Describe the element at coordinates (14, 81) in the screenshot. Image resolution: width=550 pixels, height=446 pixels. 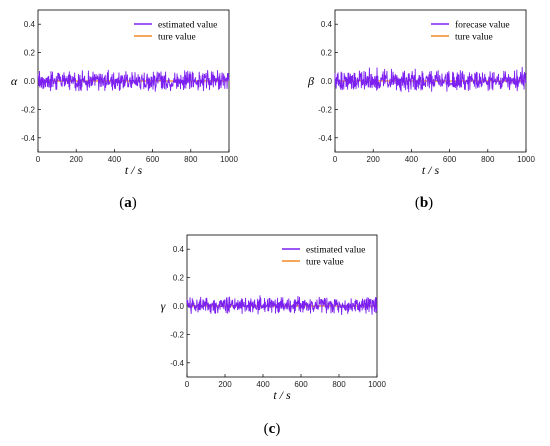
I see `y-axis-label: α` at that location.